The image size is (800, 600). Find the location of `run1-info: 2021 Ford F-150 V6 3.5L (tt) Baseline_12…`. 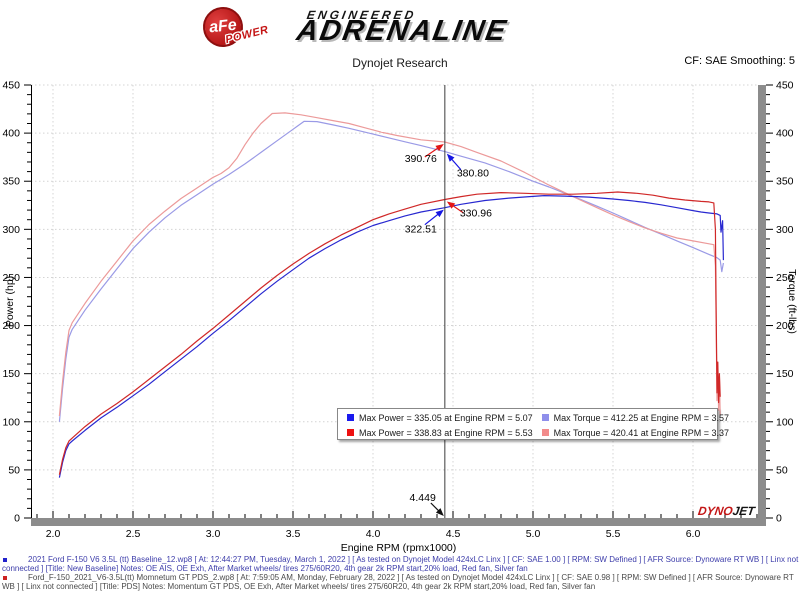

run1-info: 2021 Ford F-150 V6 3.5L (tt) Baseline_12… is located at coordinates (400, 564).